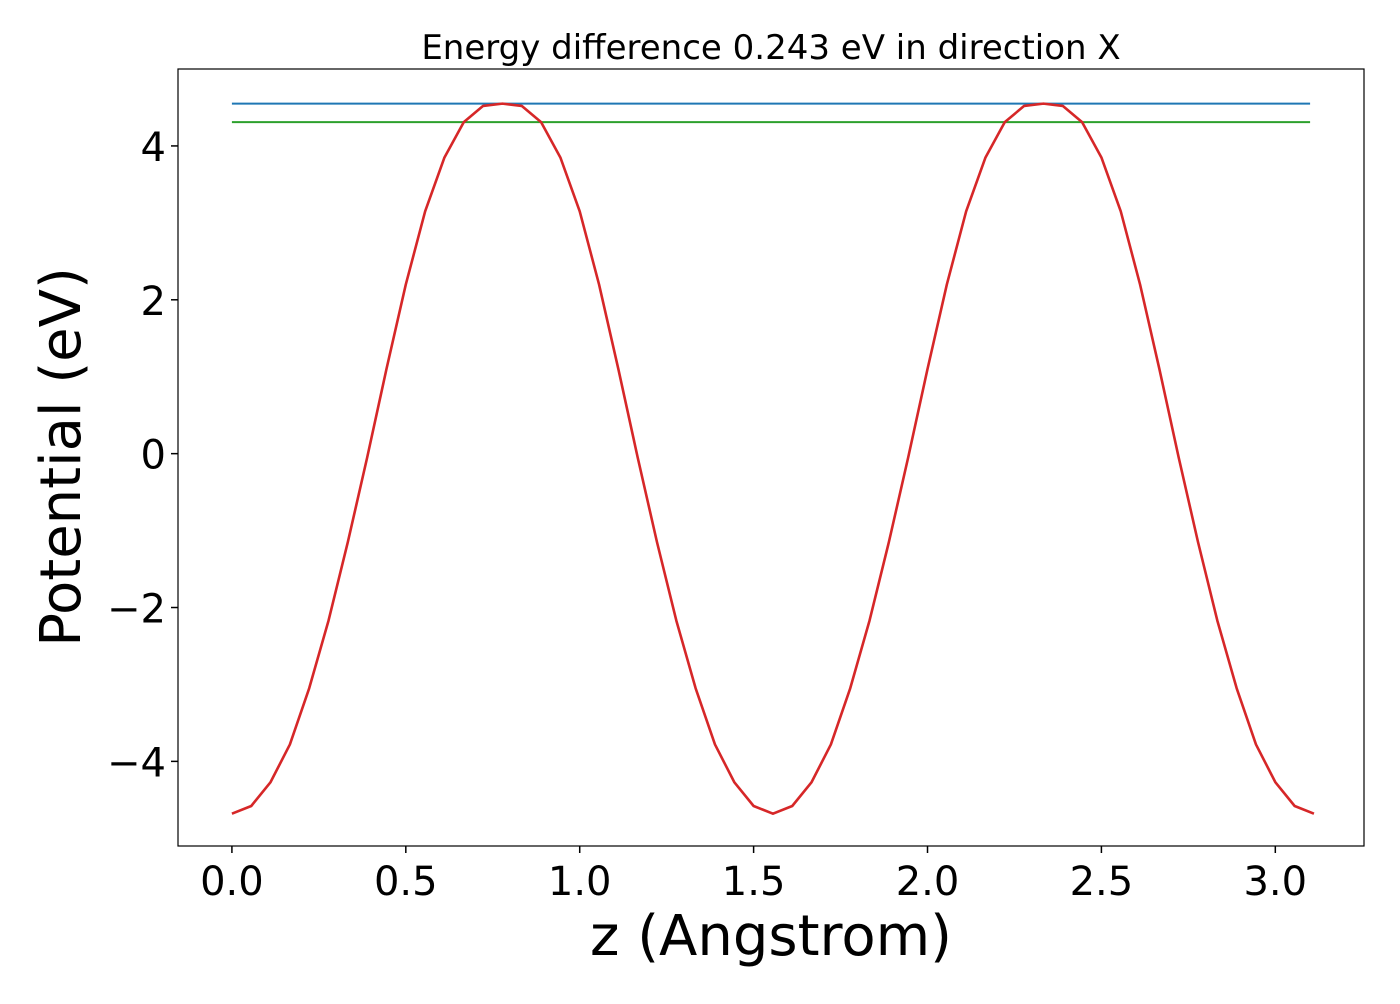  I want to click on y-tick-label: 2, so click(153, 302).